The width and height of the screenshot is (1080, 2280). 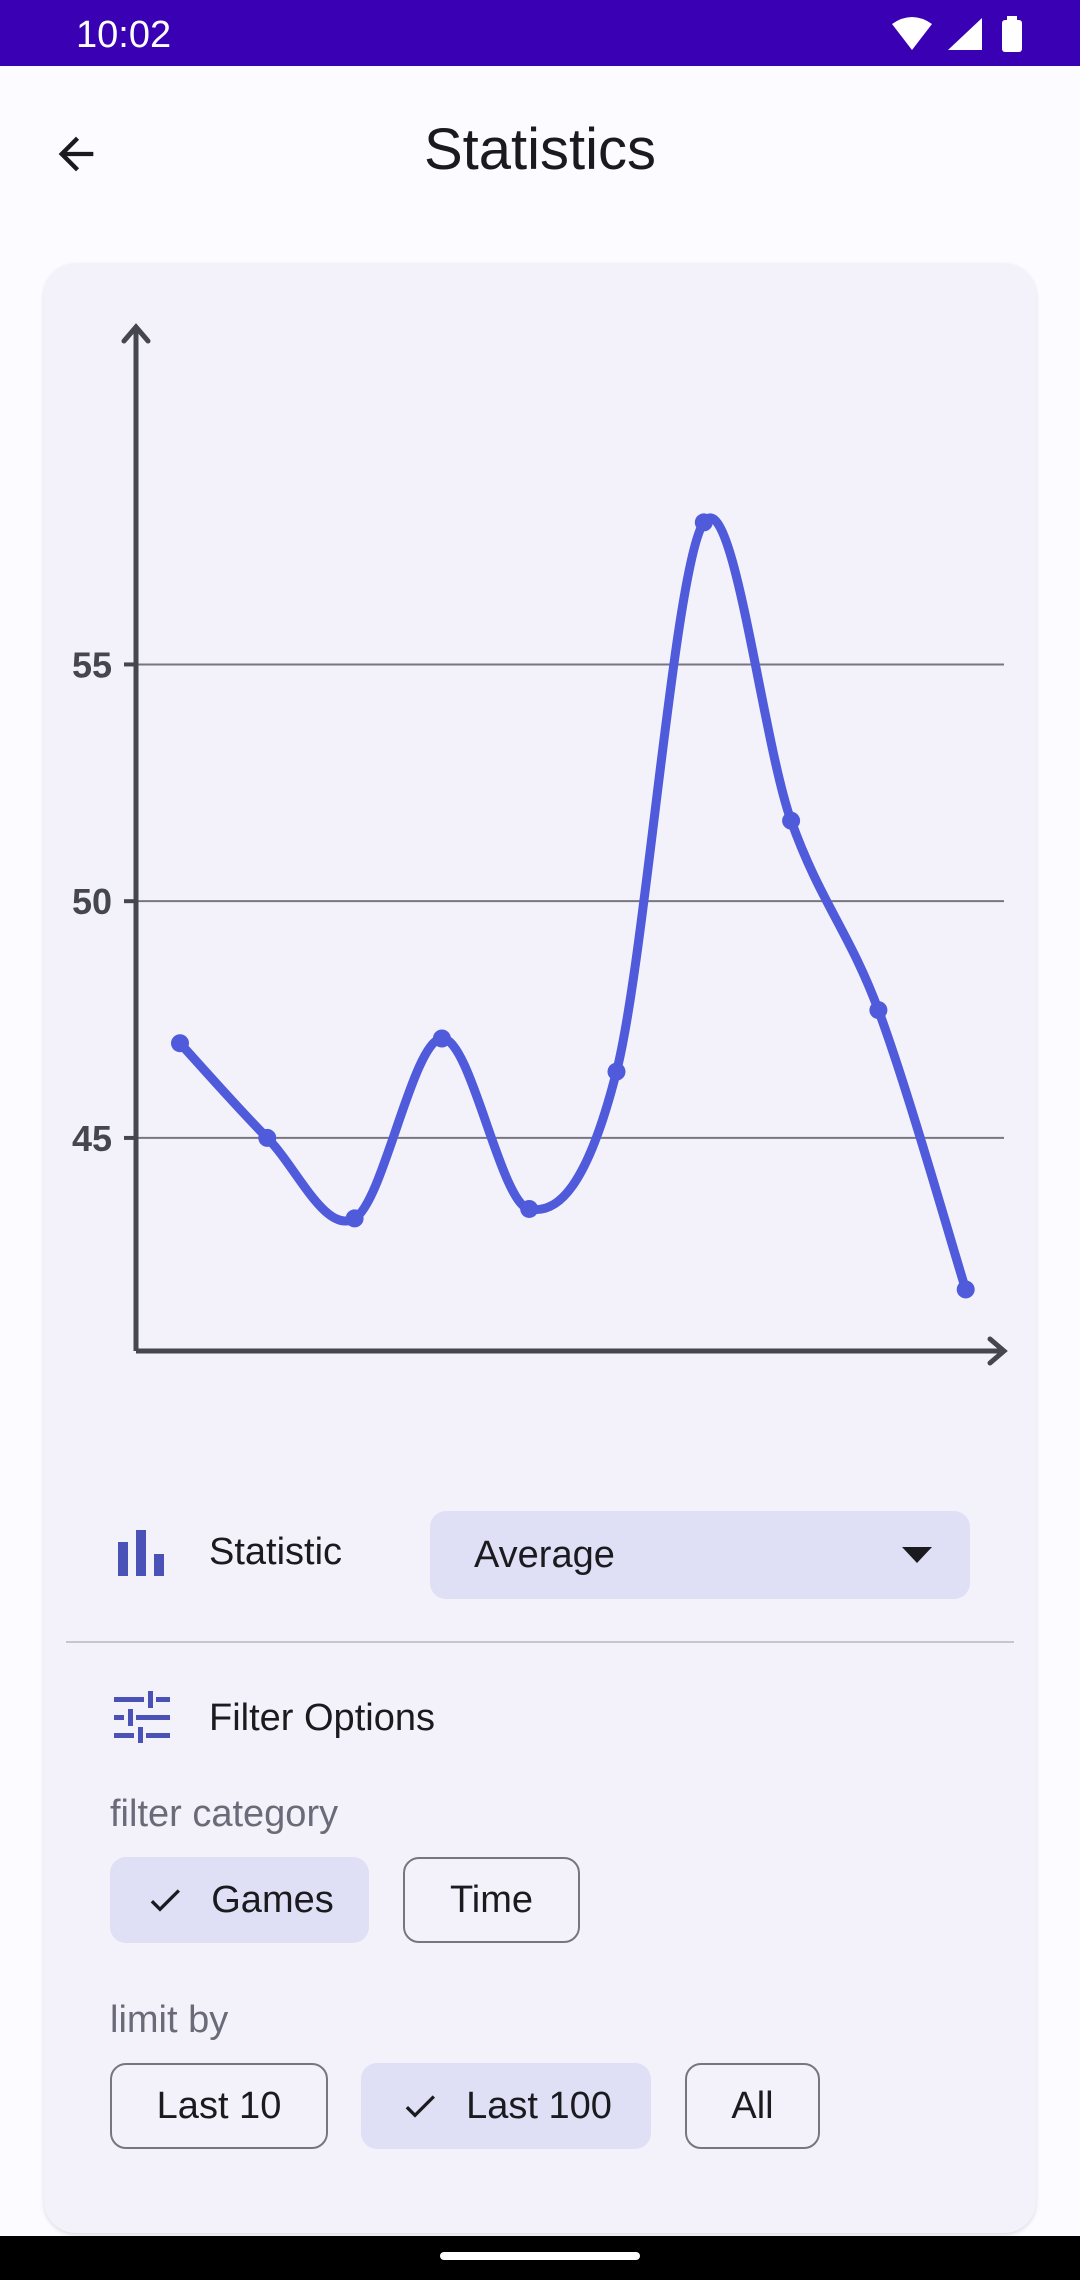 I want to click on filter-options-header: Filter Options, so click(x=540, y=1718).